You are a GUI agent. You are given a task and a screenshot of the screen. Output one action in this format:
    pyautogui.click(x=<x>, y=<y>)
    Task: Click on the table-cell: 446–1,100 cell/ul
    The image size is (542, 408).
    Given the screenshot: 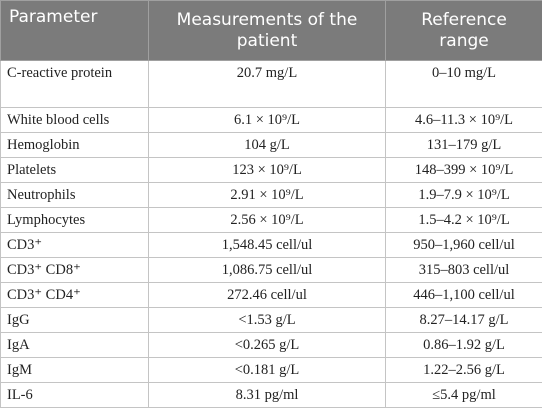 What is the action you would take?
    pyautogui.click(x=464, y=295)
    